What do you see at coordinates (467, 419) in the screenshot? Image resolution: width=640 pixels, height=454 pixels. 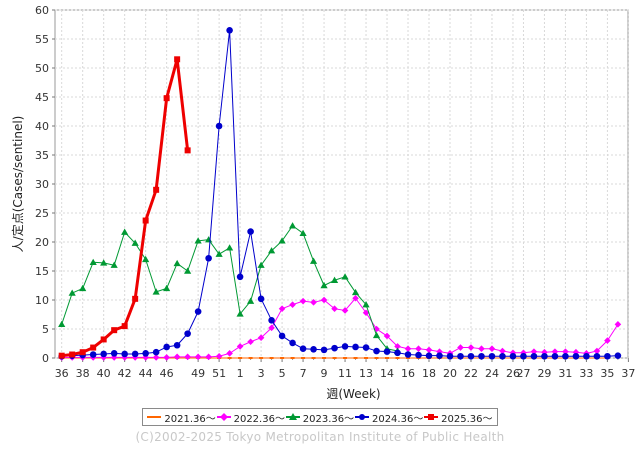 I see `legend-label: 2025.36〜` at bounding box center [467, 419].